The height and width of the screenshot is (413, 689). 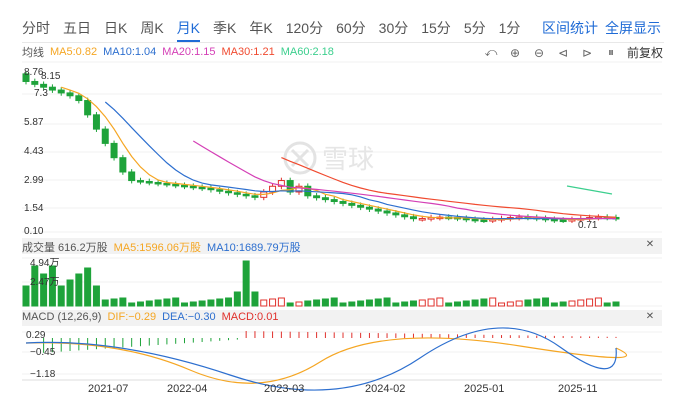 I want to click on undo-icon: ⤺, so click(x=491, y=52).